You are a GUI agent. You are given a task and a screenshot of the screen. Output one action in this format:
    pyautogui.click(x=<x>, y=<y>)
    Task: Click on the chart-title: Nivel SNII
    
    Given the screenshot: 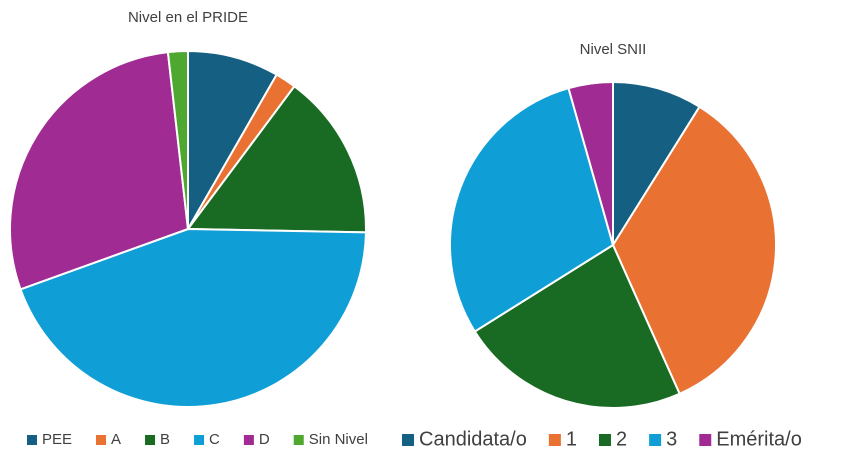 What is the action you would take?
    pyautogui.click(x=613, y=49)
    